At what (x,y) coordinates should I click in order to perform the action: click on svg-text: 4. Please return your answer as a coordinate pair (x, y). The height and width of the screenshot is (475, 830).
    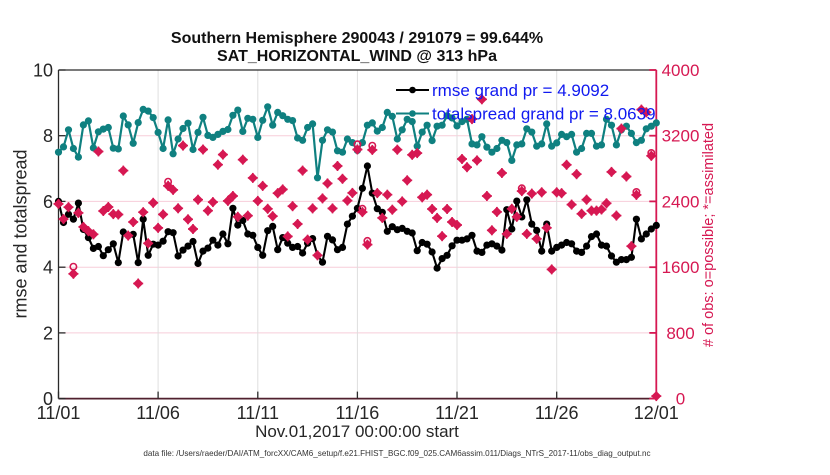
    Looking at the image, I should click on (48, 268).